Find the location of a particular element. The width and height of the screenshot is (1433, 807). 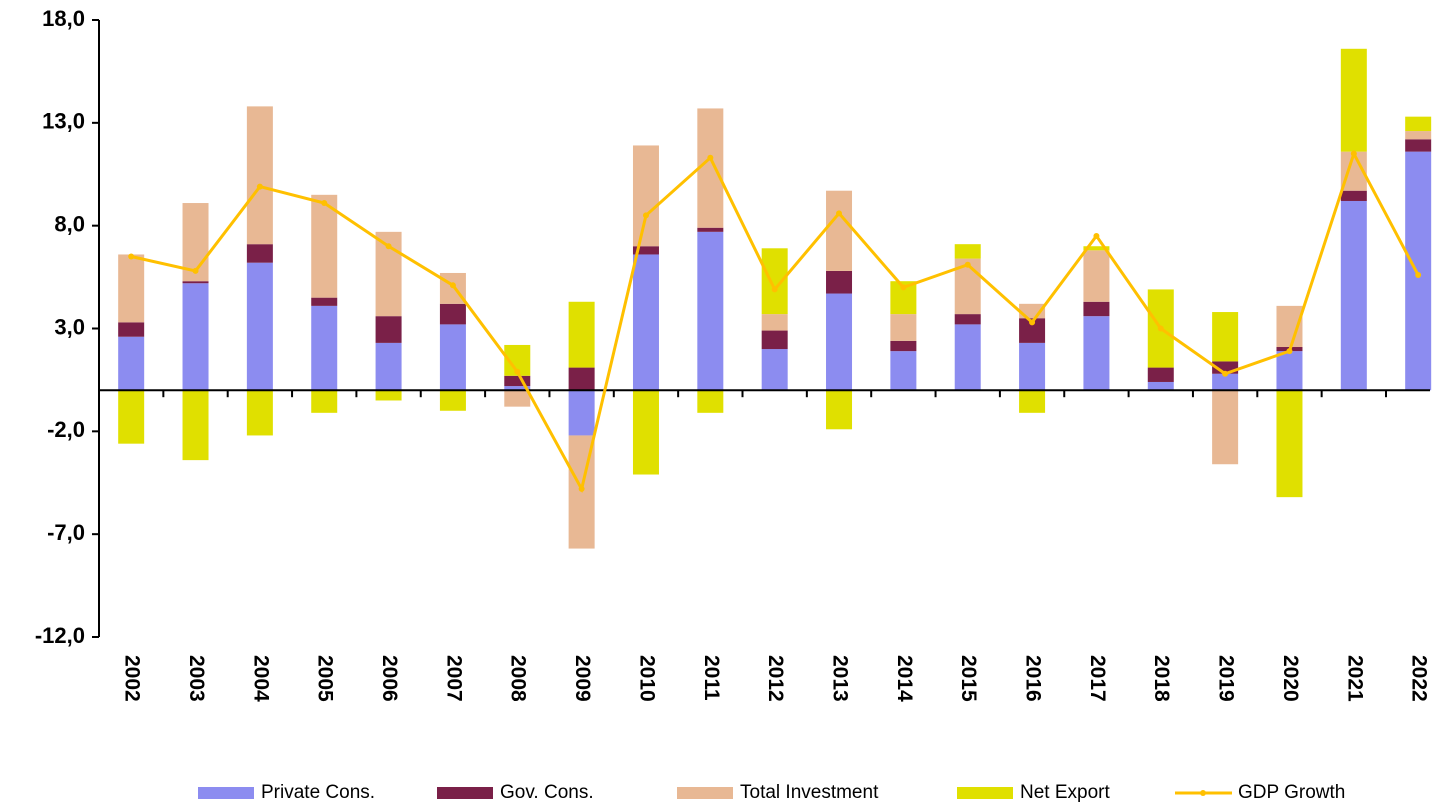

x-tick-label: 2011 is located at coordinates (711, 678).